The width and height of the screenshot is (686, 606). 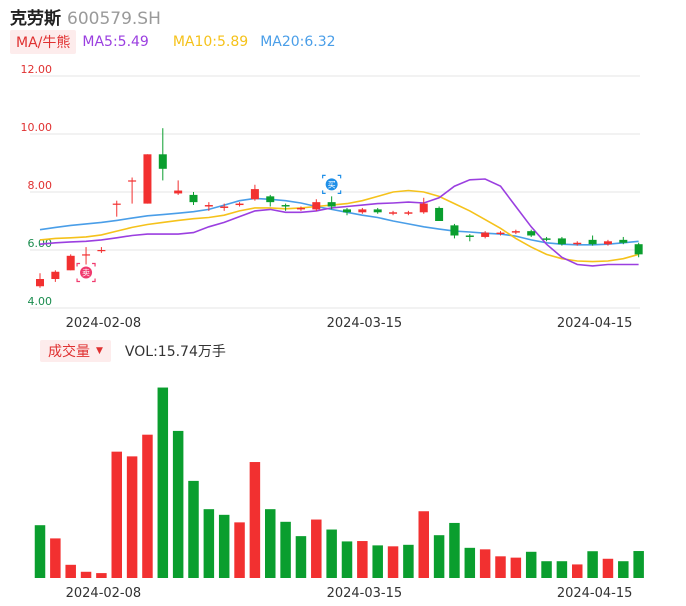 I want to click on buy-marker-icon: 买, so click(x=332, y=184).